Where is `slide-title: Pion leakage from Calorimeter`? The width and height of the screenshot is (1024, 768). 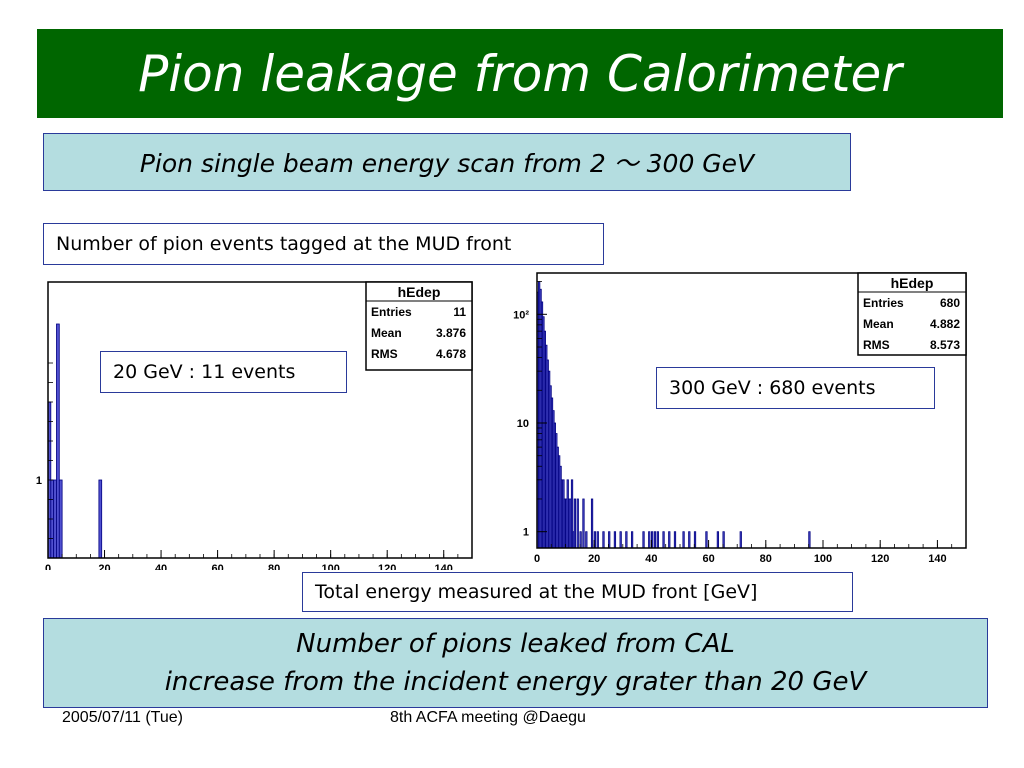
slide-title: Pion leakage from Calorimeter is located at coordinates (520, 73).